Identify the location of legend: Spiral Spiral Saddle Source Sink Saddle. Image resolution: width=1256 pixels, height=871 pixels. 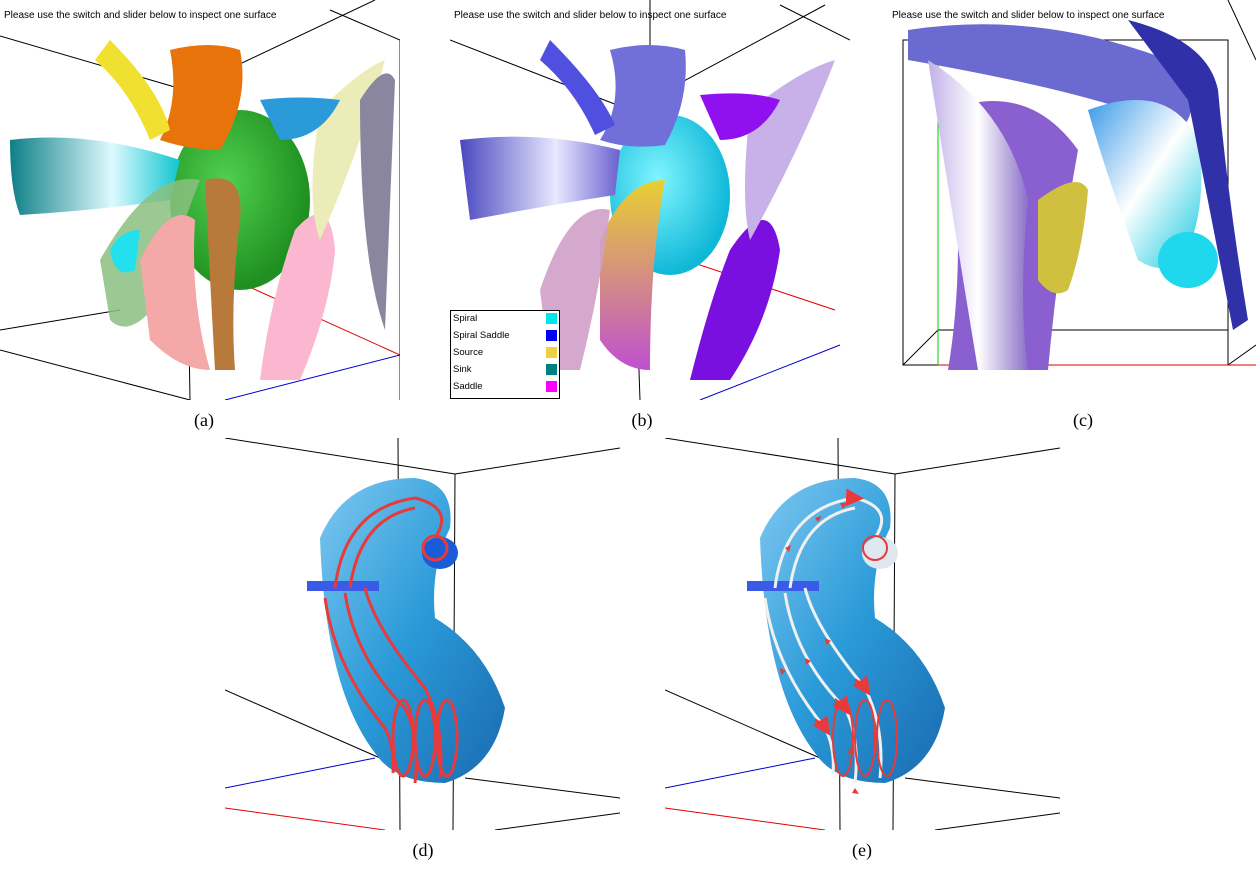
(505, 354).